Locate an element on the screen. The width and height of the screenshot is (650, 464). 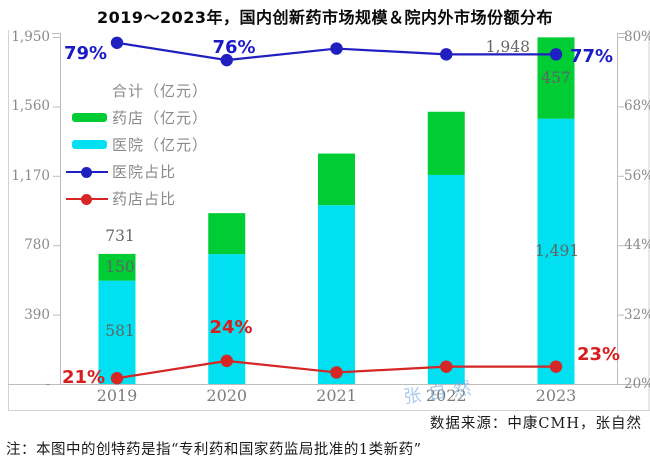
bar-segment-2023-hospital is located at coordinates (556, 251).